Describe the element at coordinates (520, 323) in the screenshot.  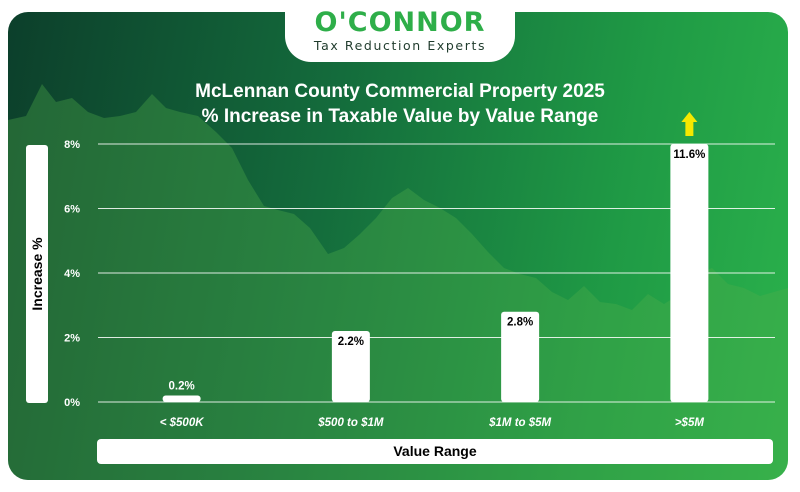
I see `data-label: 2.8%` at that location.